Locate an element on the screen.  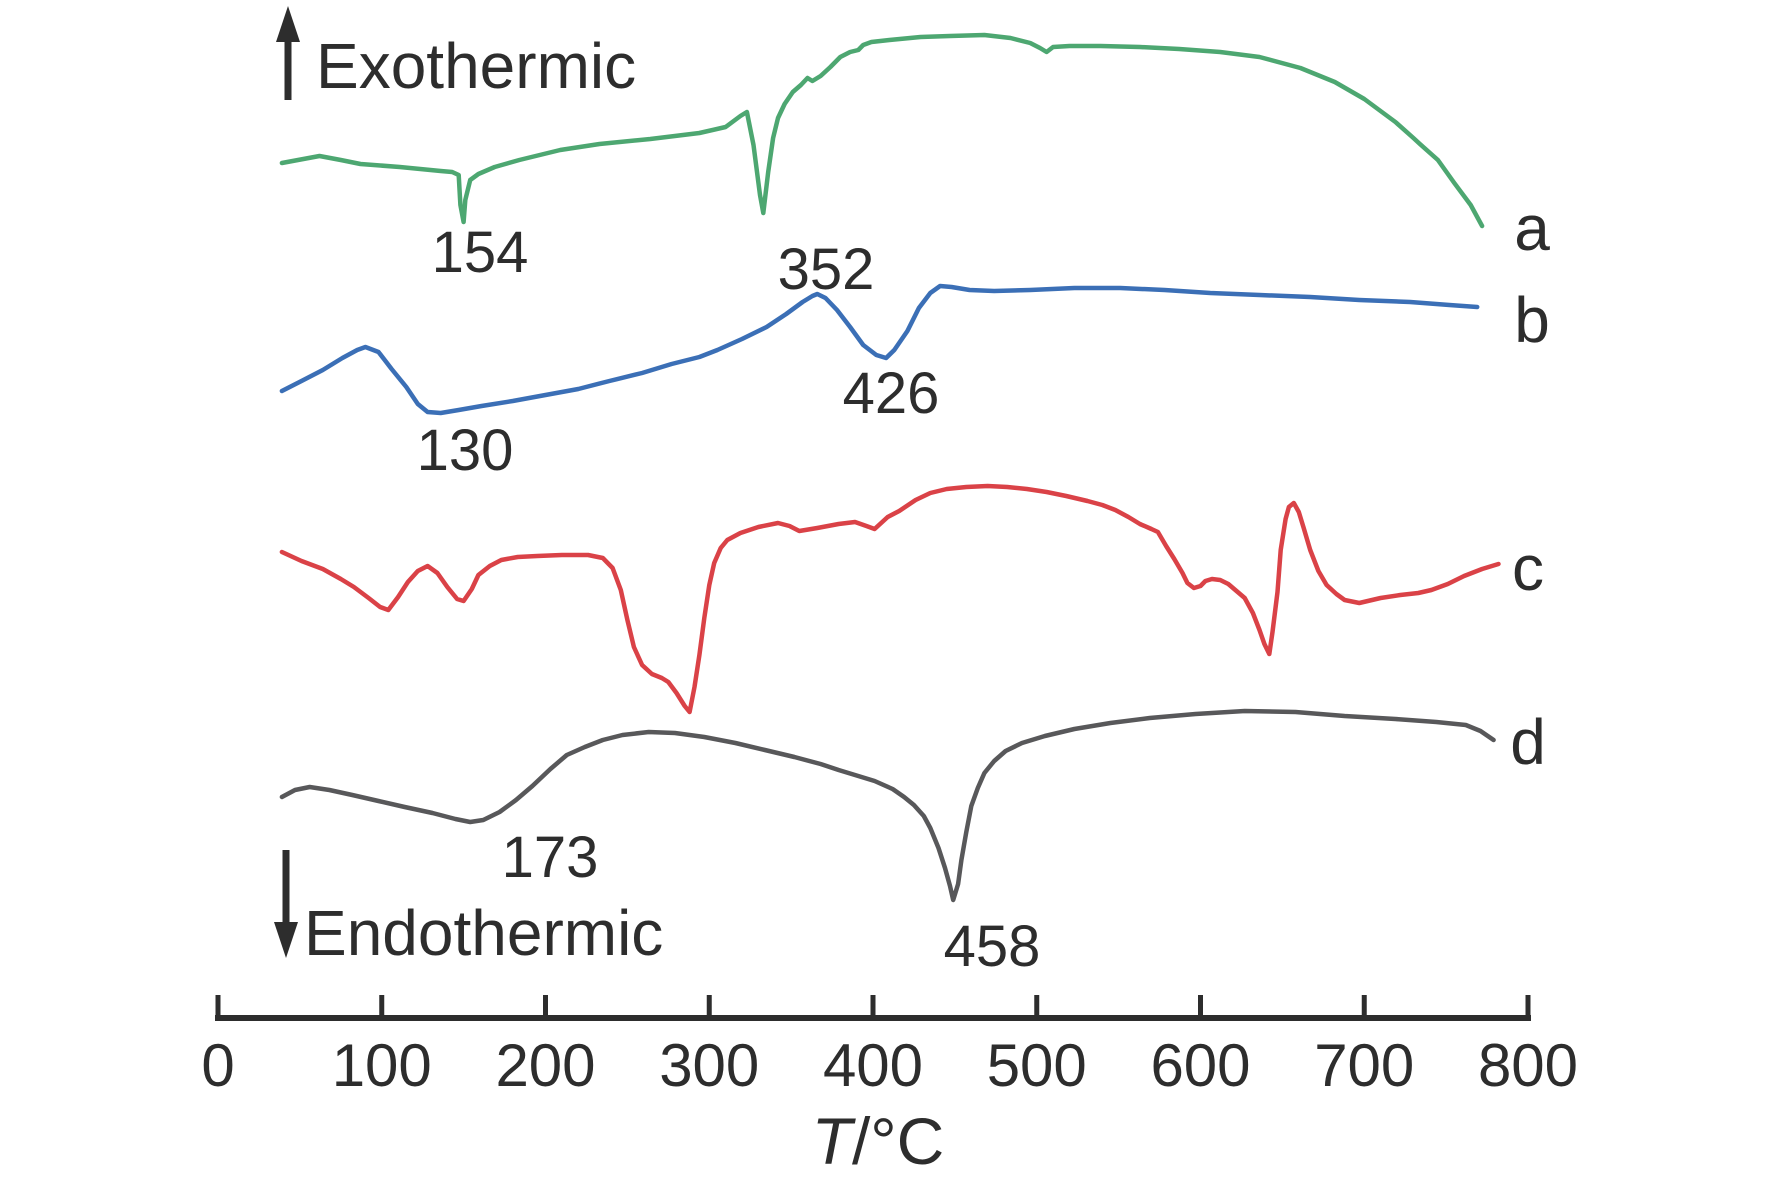
curve-a is located at coordinates (882, 130).